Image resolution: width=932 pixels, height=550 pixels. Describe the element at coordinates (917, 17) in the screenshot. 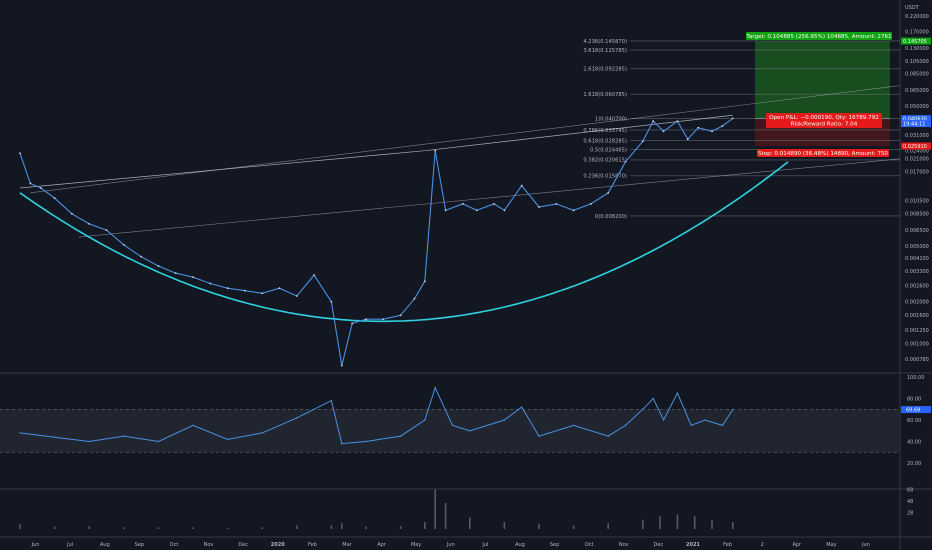

I see `price-tick-label: 0.220000` at that location.